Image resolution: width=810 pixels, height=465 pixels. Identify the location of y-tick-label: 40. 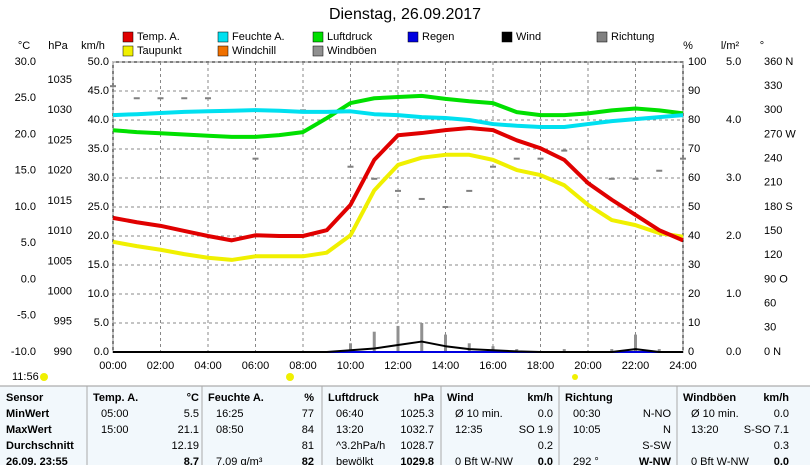
(694, 236).